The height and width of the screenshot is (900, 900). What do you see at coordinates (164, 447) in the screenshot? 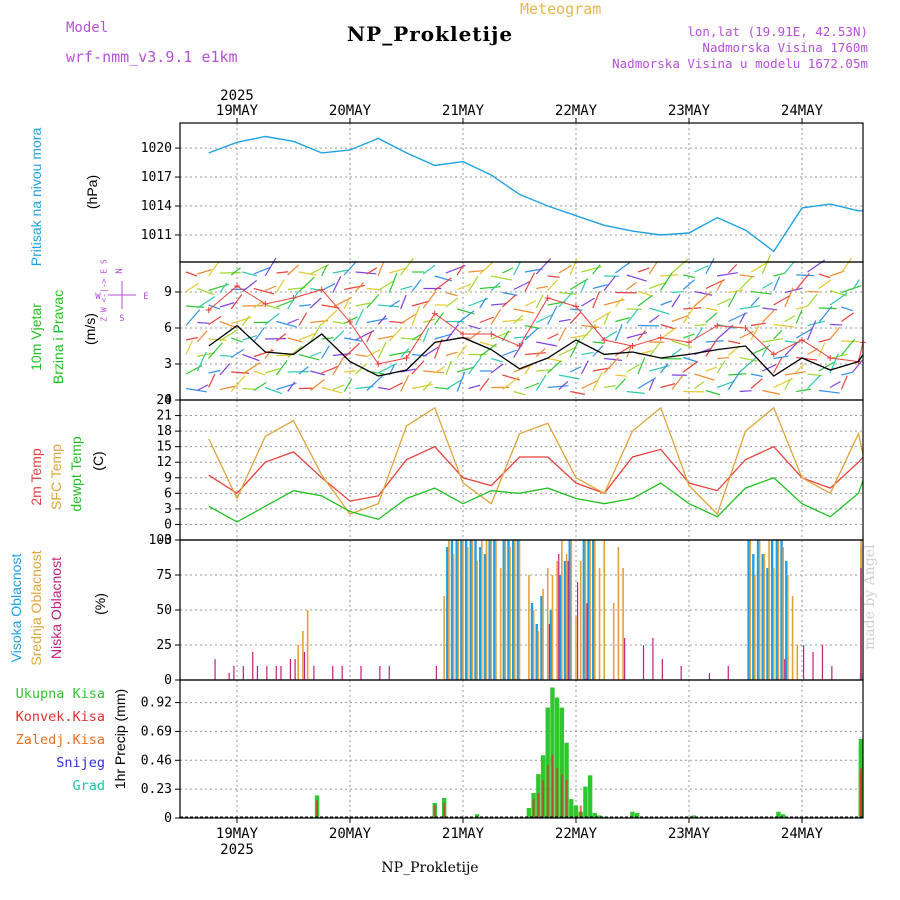
I see `temp-ytick-tick-label: 15` at bounding box center [164, 447].